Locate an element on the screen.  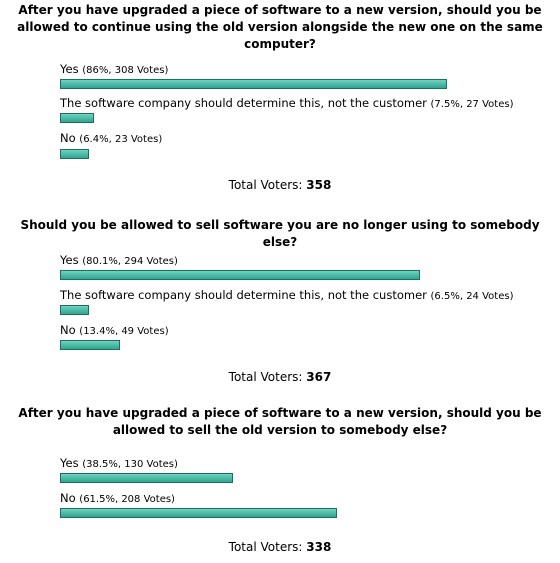
option-stats: (6.5%, 24 Votes) is located at coordinates (472, 296).